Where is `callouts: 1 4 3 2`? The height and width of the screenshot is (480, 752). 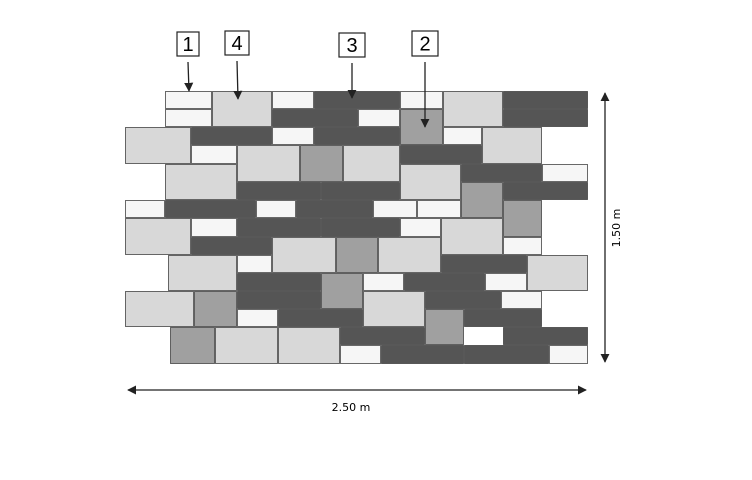
callouts: 1 4 3 2 is located at coordinates (307, 79).